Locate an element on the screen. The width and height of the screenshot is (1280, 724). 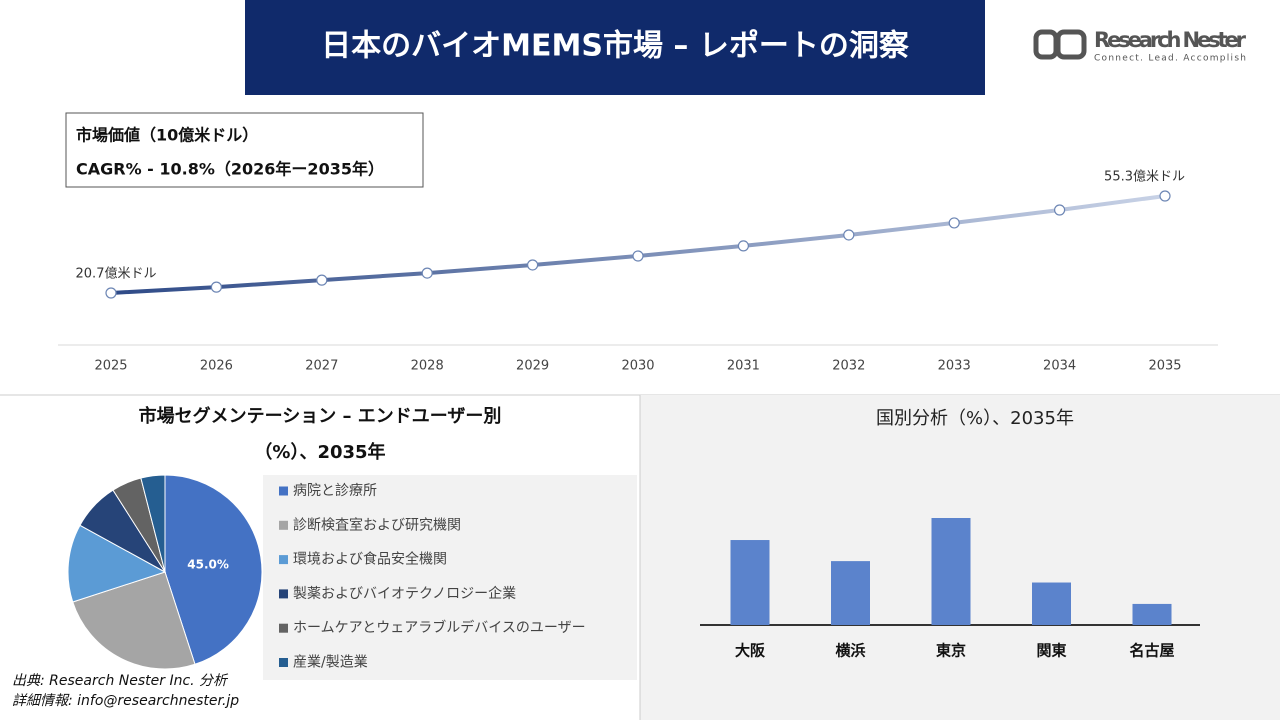
x-tick-label: 関東 is located at coordinates (1051, 651).